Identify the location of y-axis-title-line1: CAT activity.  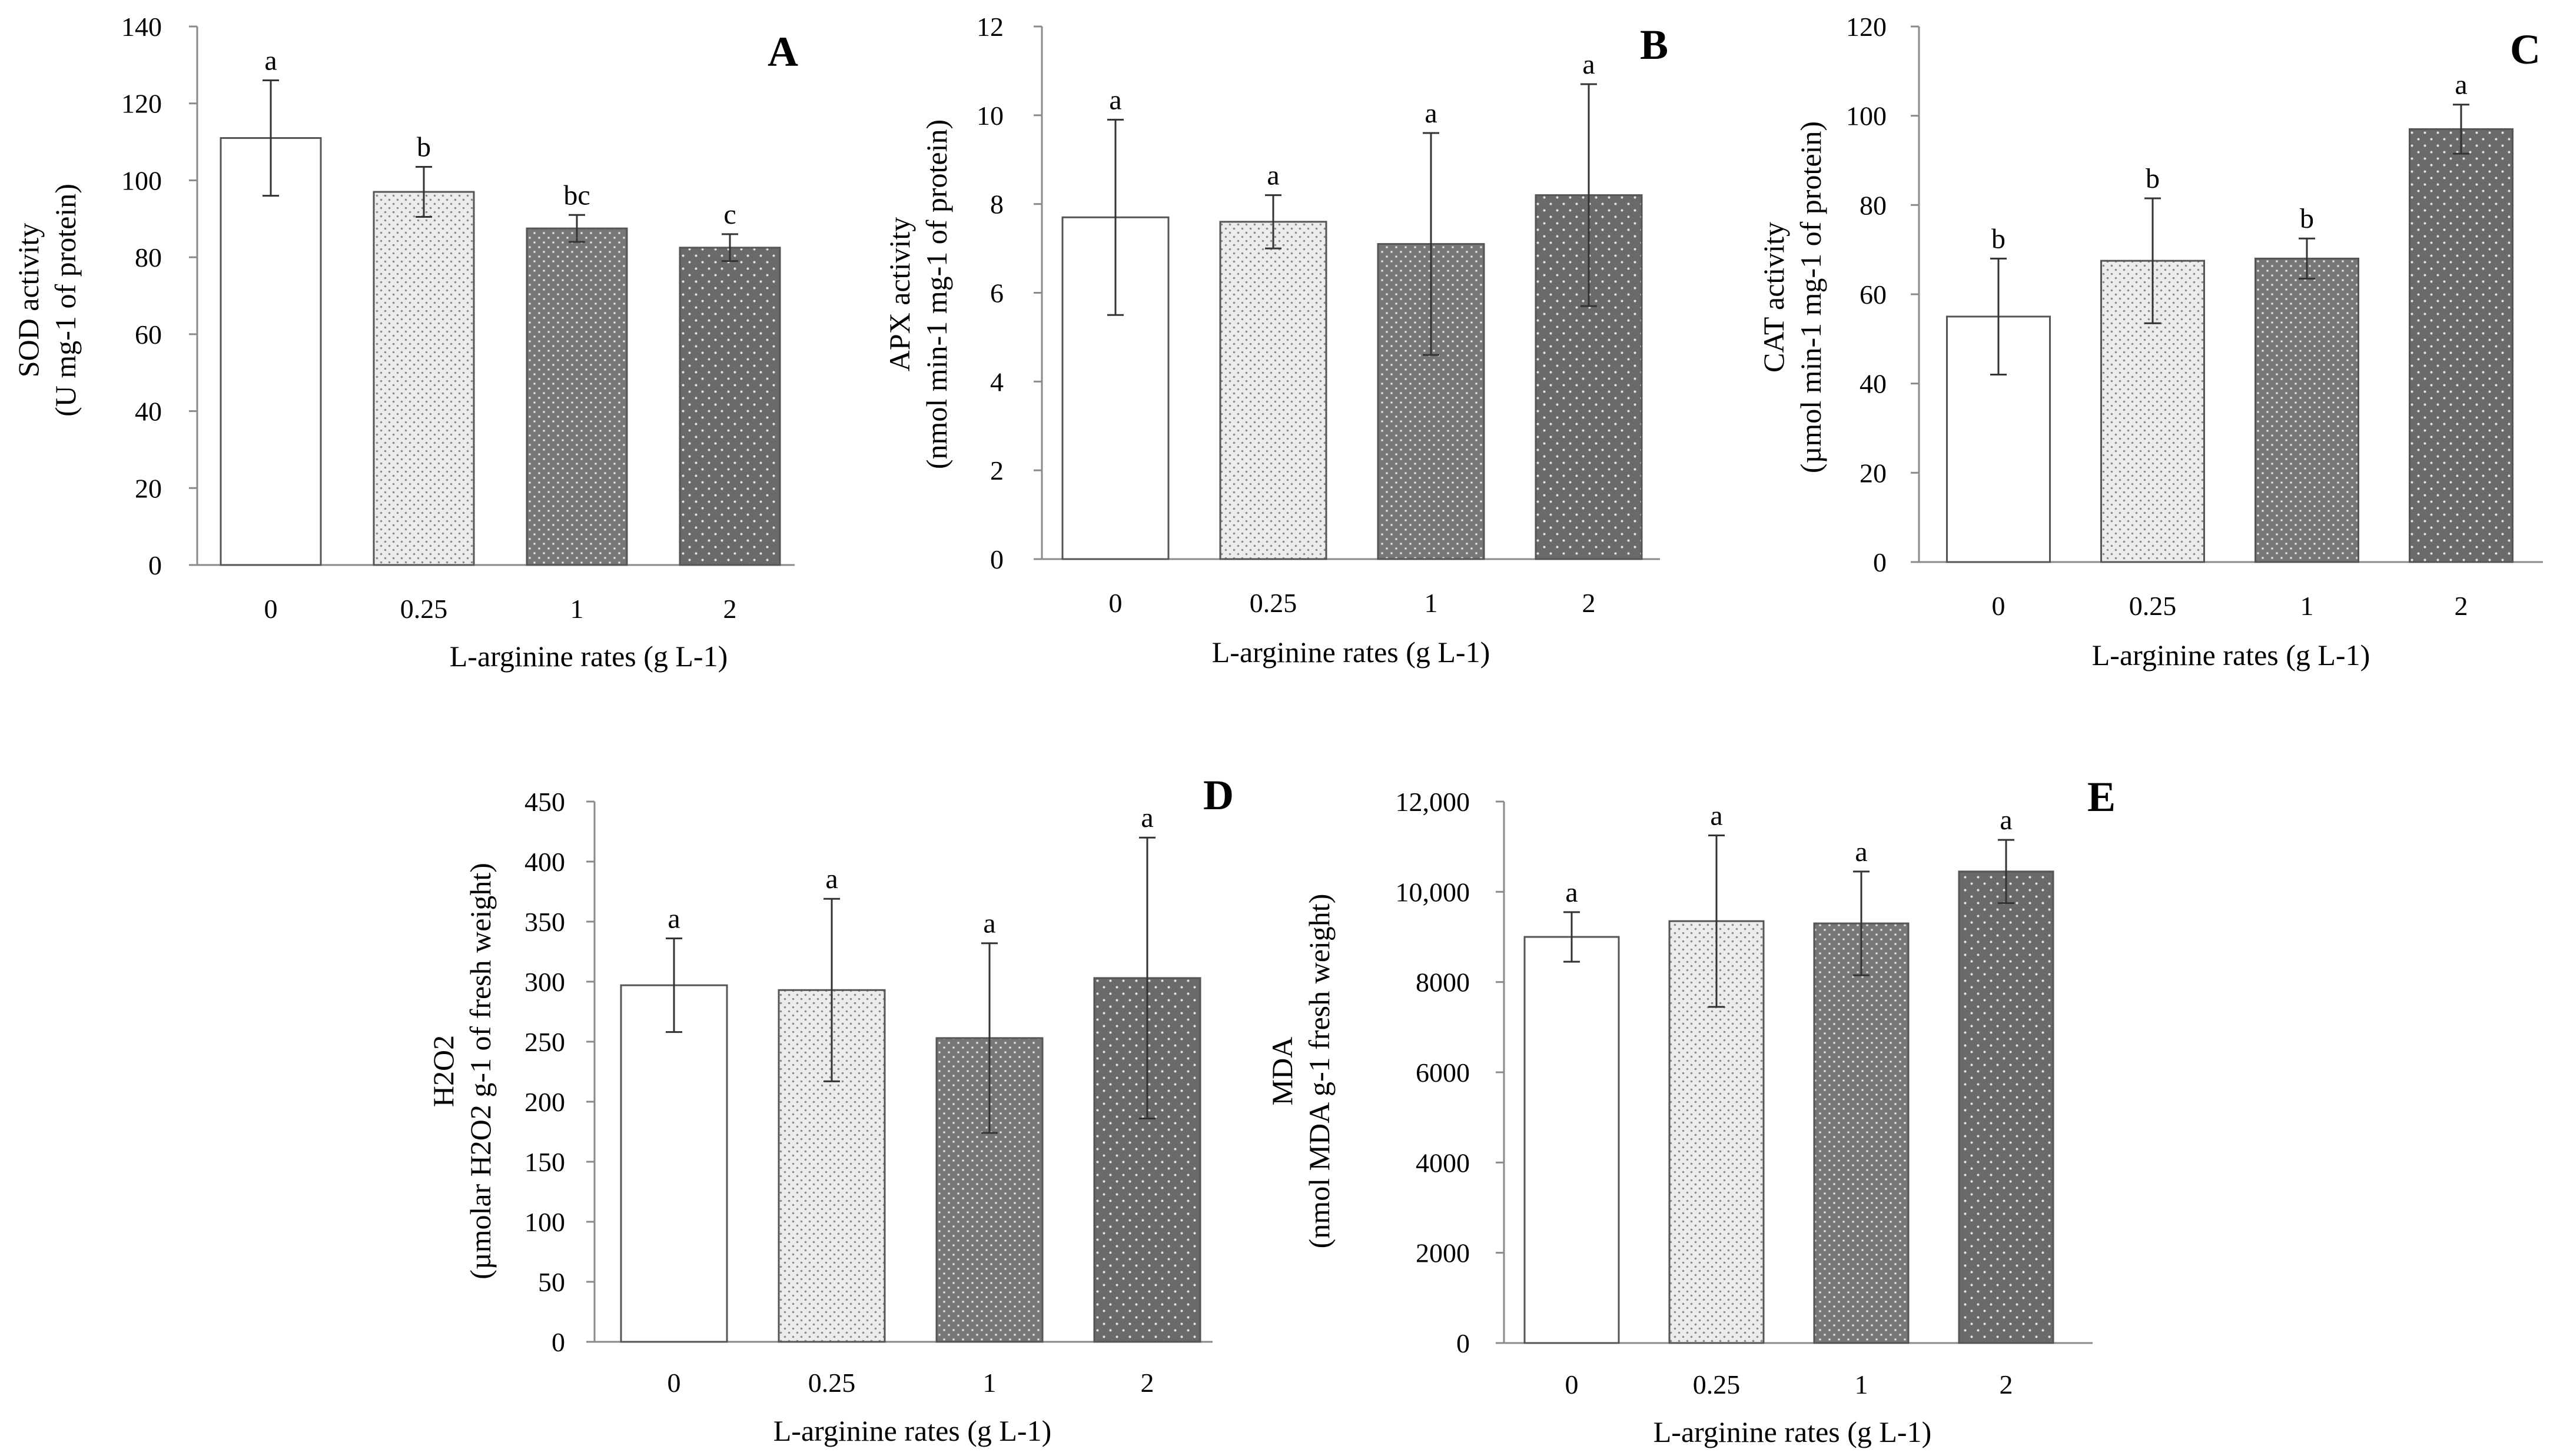
(1773, 297).